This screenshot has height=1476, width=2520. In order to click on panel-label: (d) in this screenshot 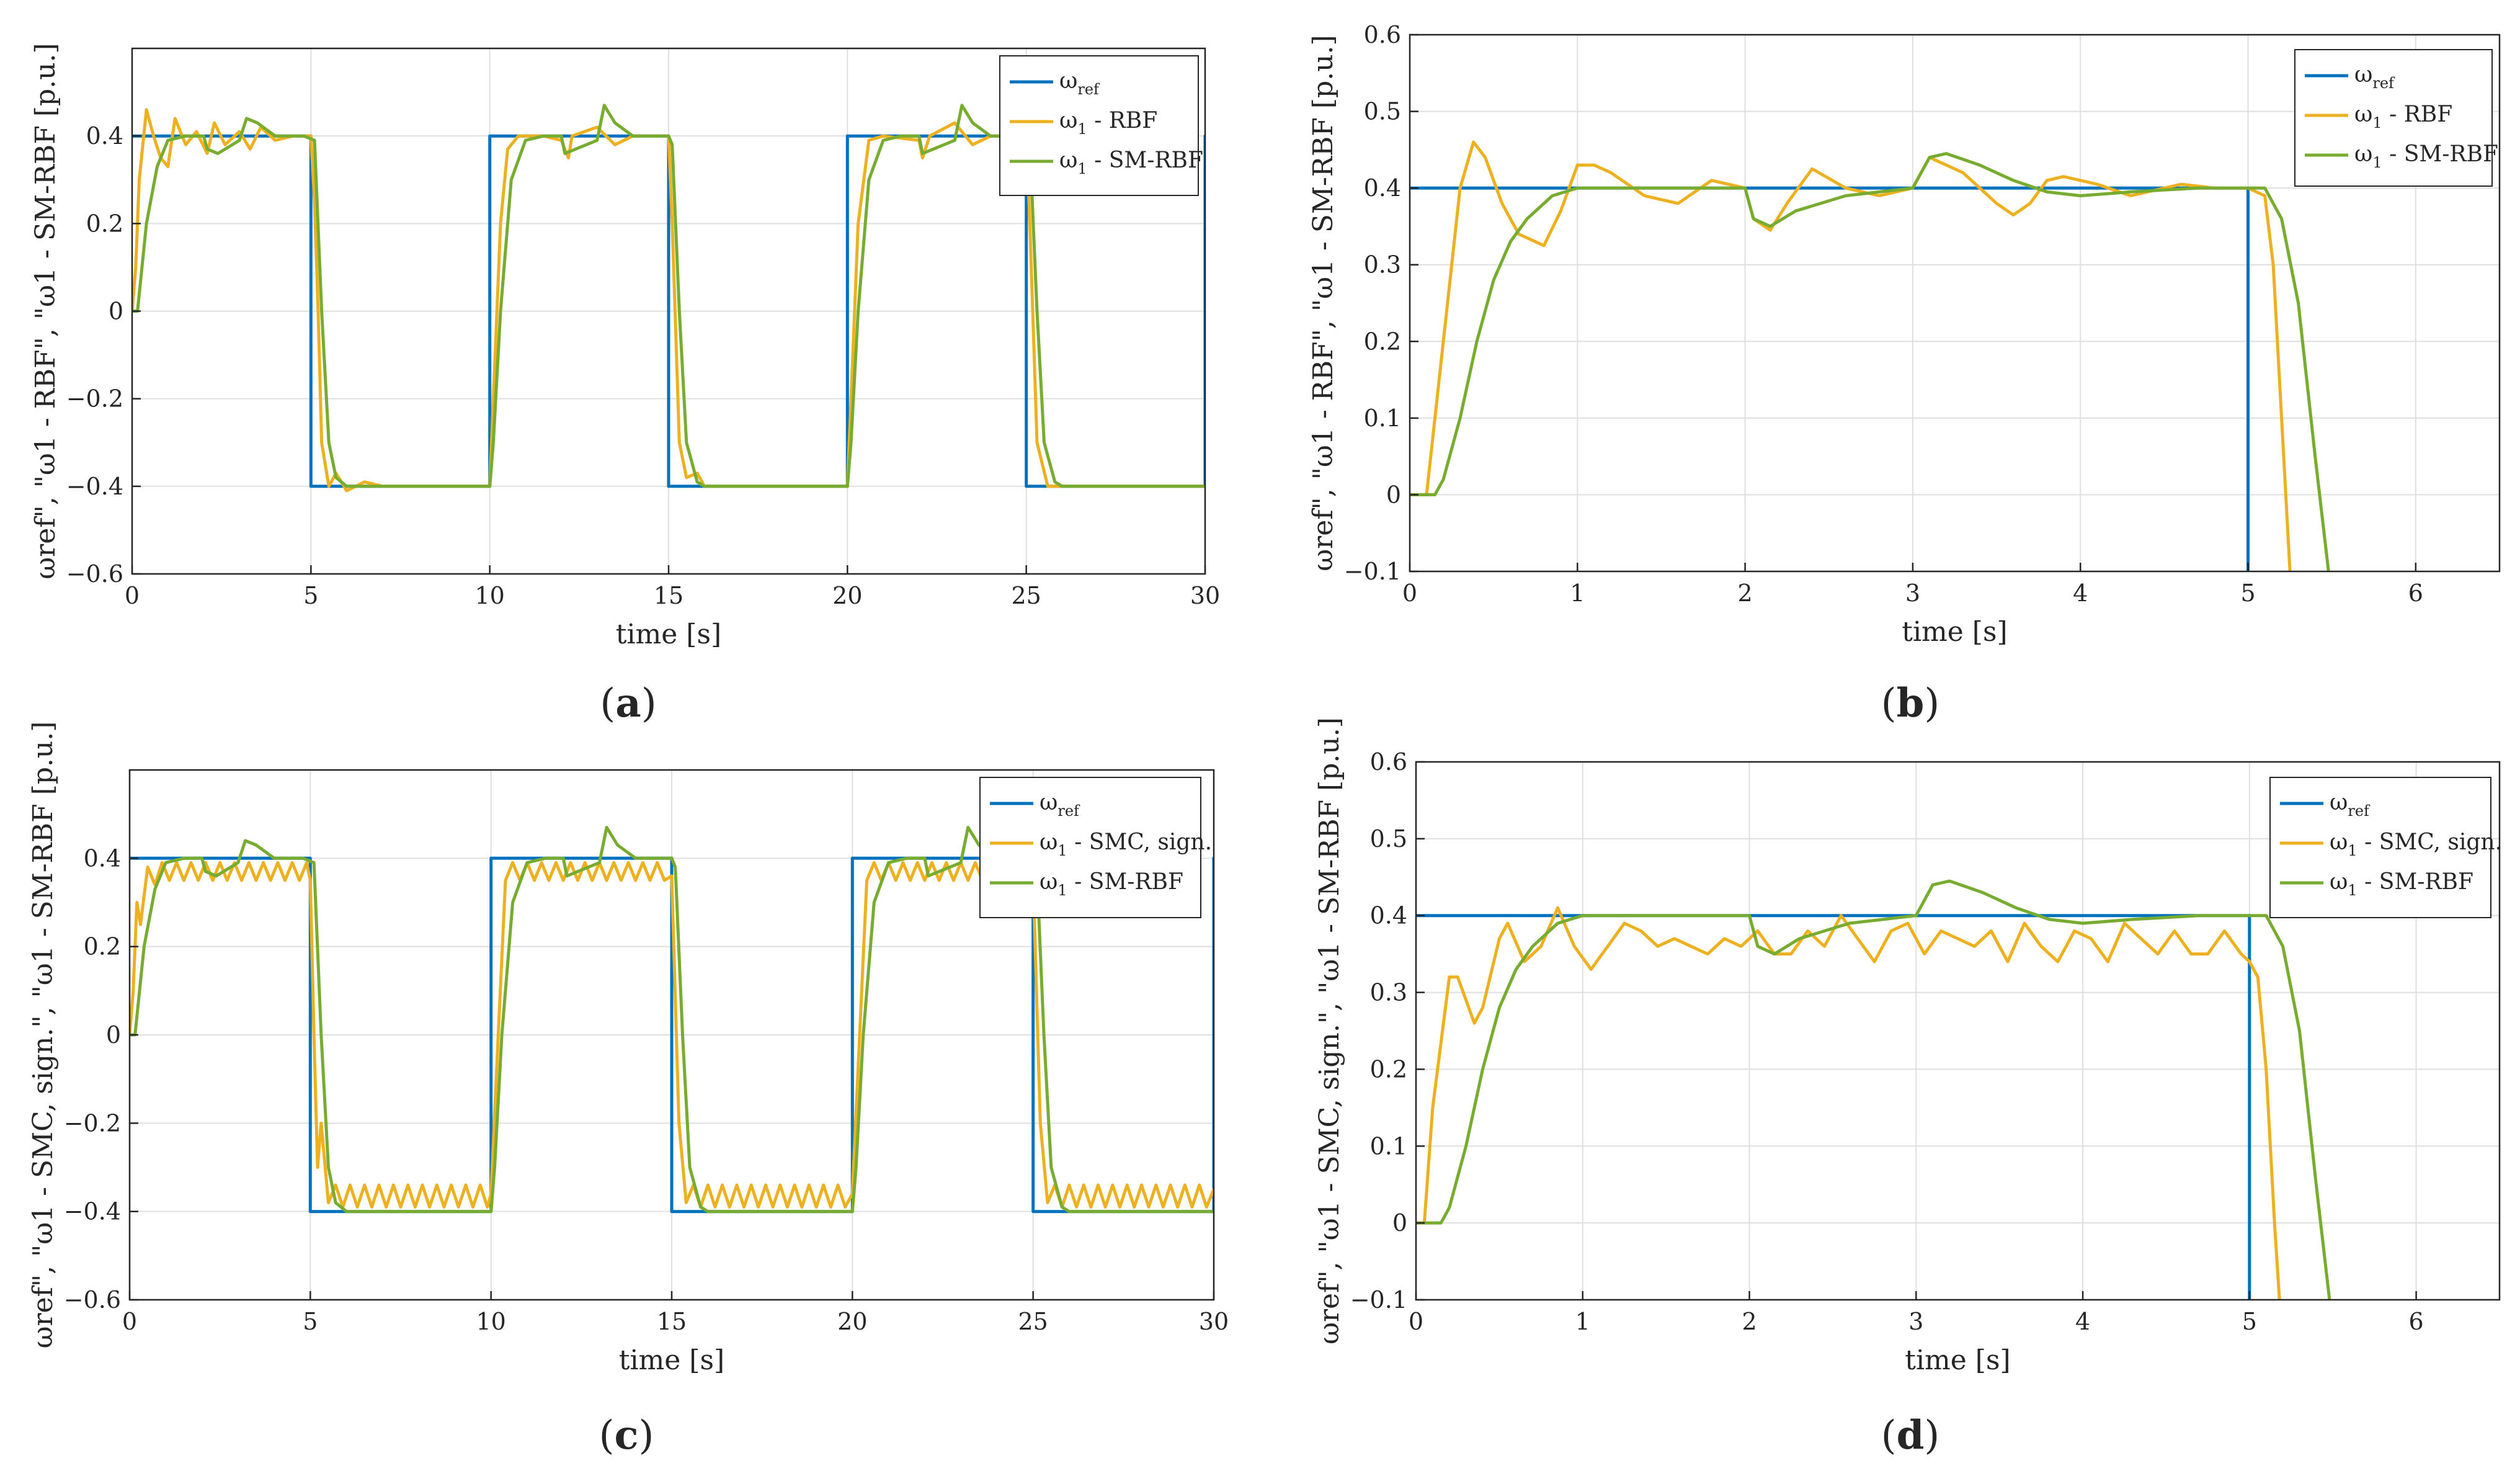, I will do `click(1910, 1435)`.